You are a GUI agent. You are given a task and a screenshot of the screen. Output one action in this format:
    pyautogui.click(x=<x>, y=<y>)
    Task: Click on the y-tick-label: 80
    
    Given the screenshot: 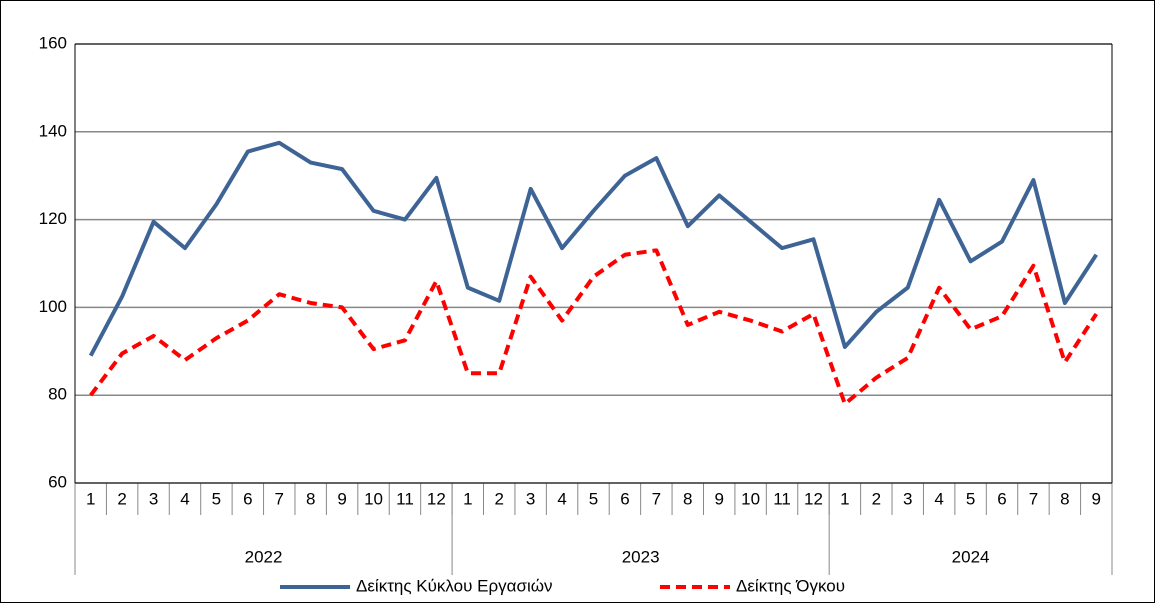 What is the action you would take?
    pyautogui.click(x=57, y=394)
    